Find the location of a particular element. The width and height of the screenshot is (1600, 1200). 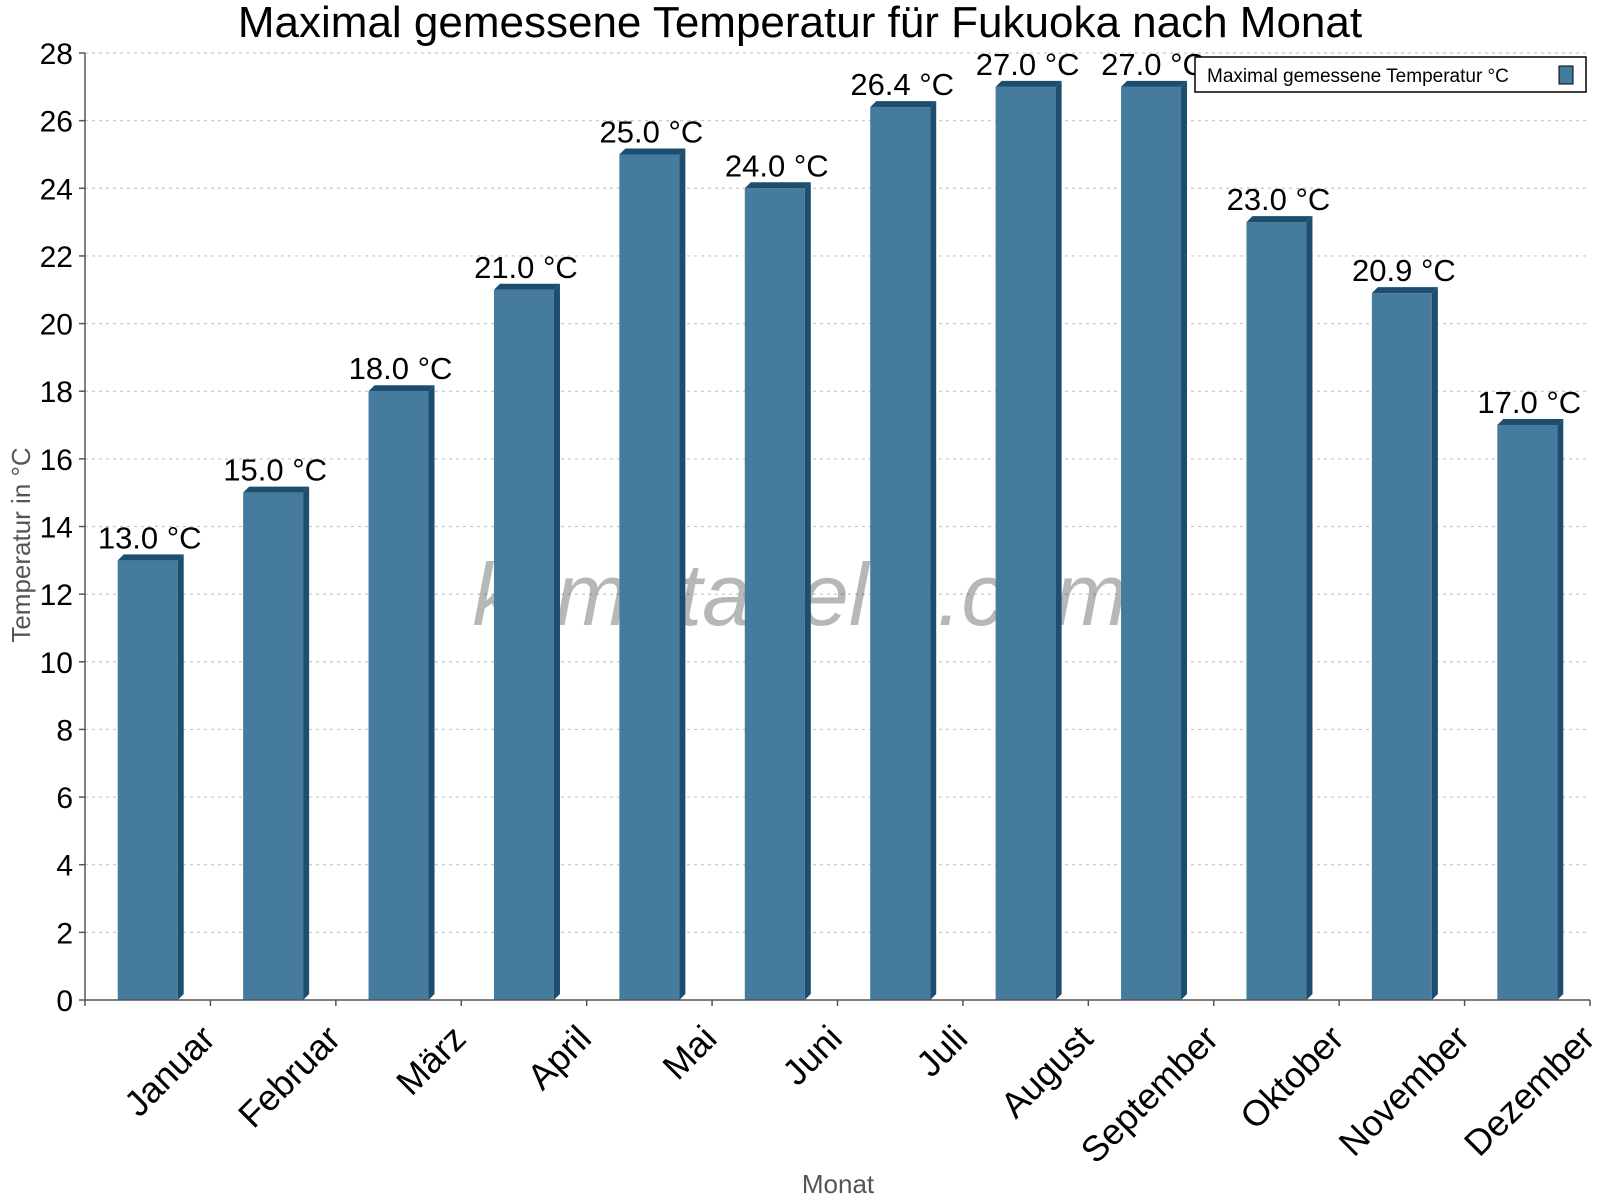

legend-swatch is located at coordinates (1566, 75).